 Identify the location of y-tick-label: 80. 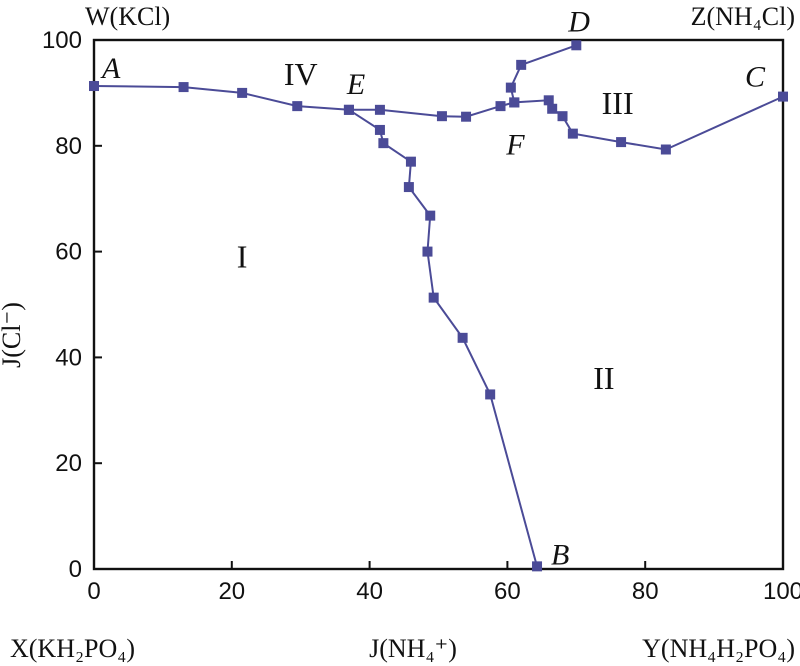
(68, 146).